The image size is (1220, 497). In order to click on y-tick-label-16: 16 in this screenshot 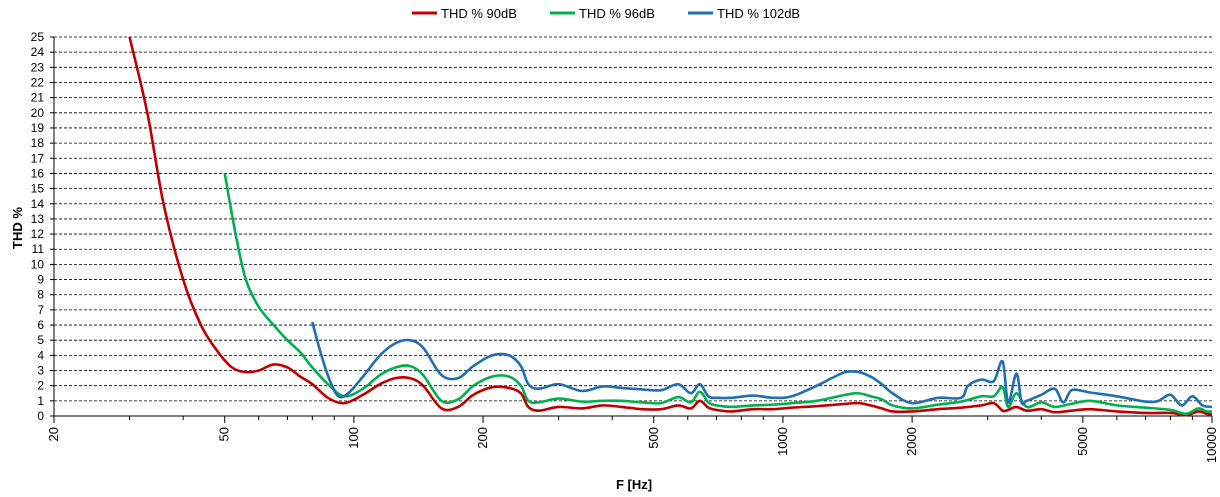, I will do `click(38, 173)`.